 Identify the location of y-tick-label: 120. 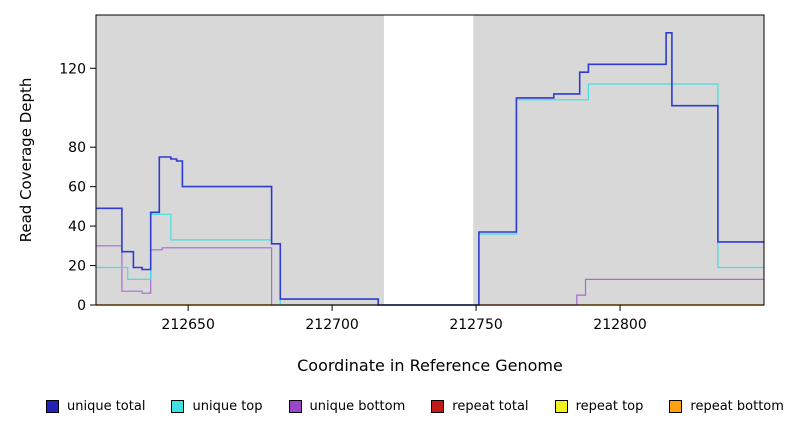
(72, 69).